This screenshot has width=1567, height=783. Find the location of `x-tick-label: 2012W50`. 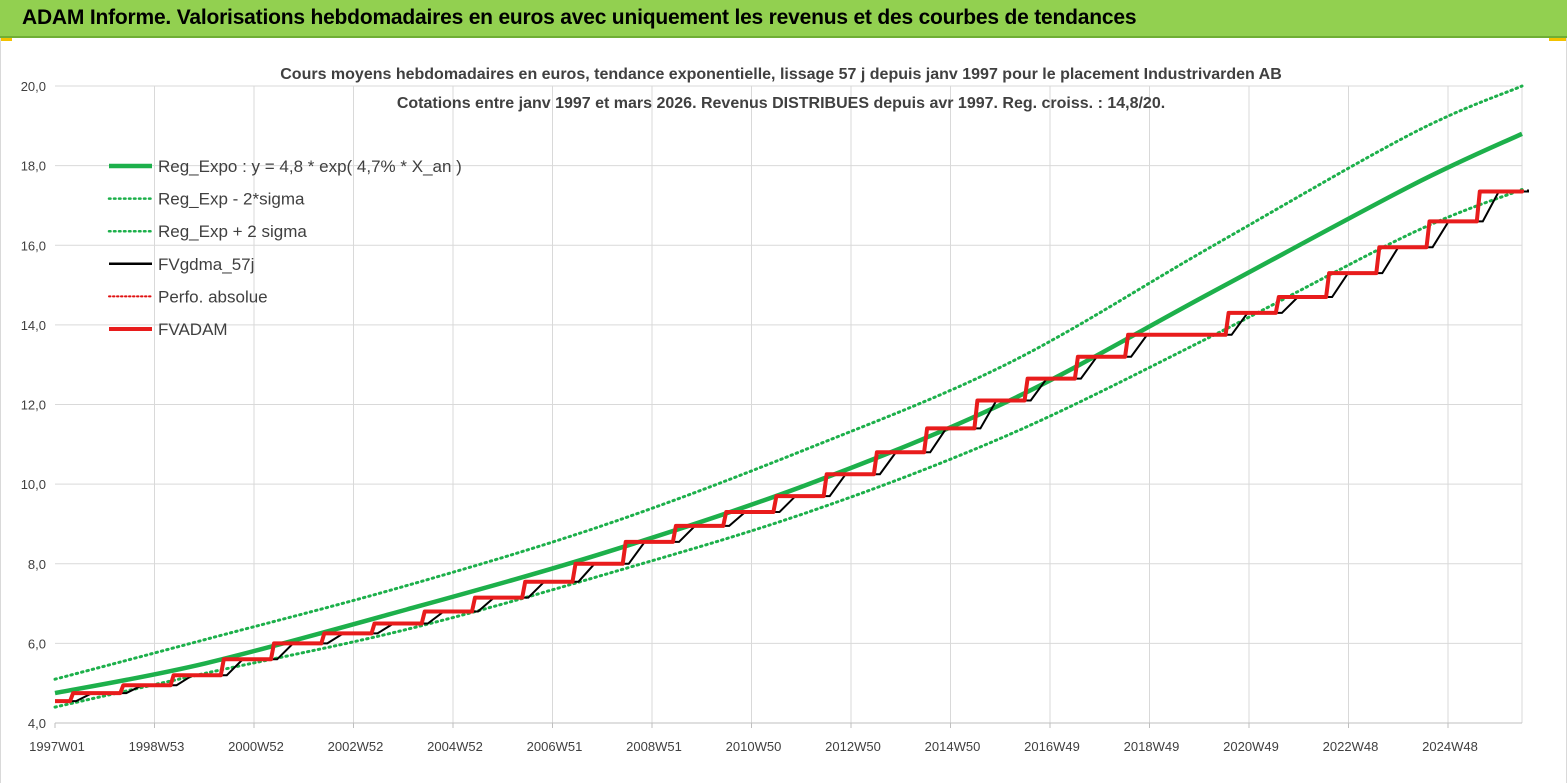

x-tick-label: 2012W50 is located at coordinates (853, 746).